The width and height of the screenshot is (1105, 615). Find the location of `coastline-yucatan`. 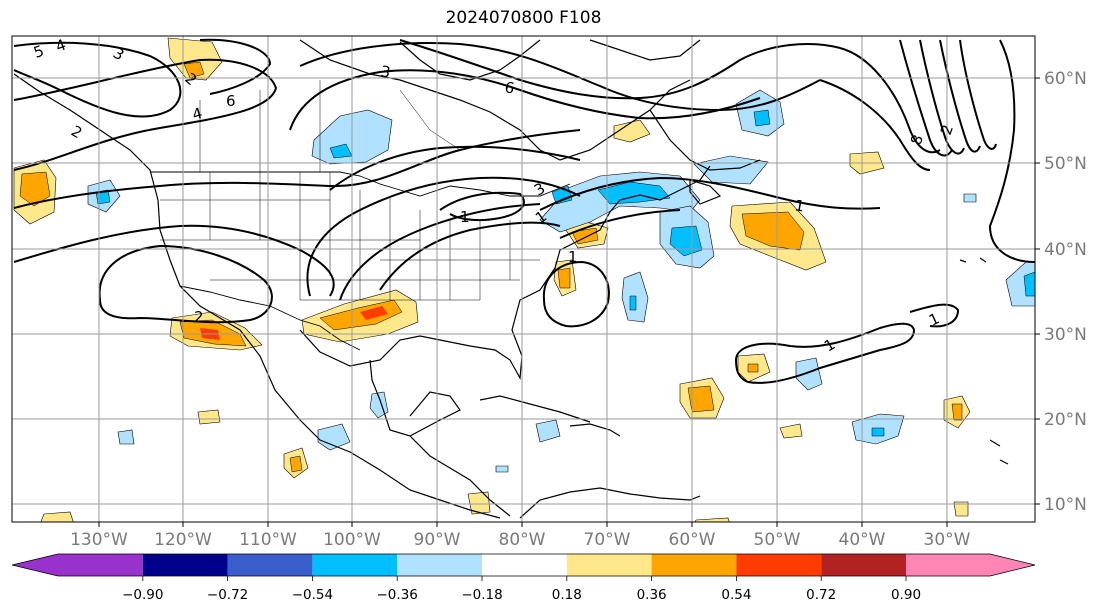

coastline-yucatan is located at coordinates (415, 398).